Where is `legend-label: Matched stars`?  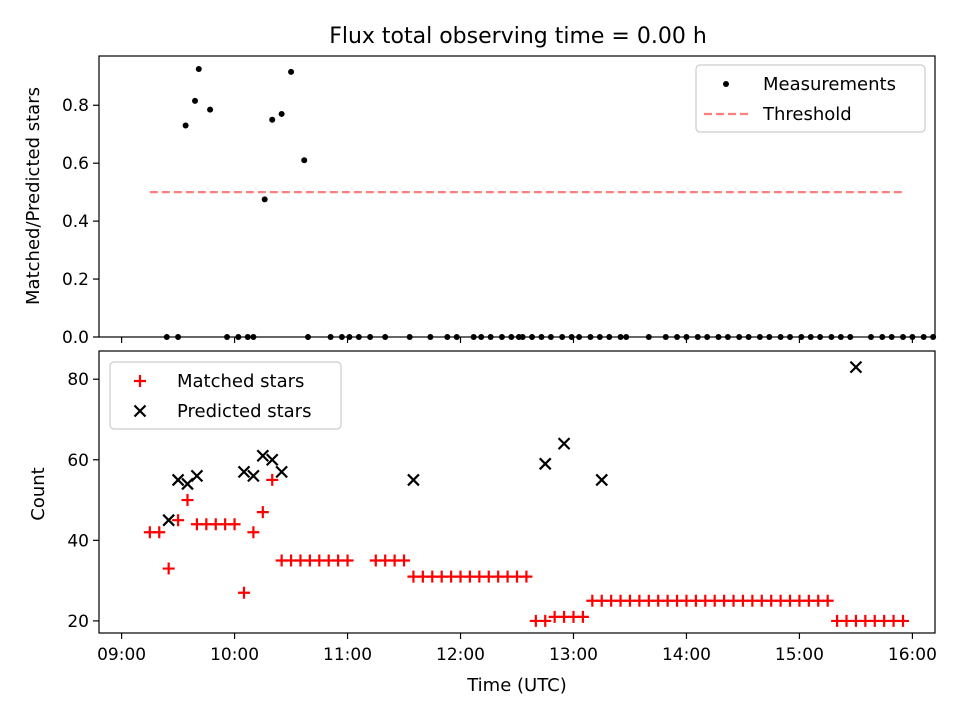
legend-label: Matched stars is located at coordinates (240, 381).